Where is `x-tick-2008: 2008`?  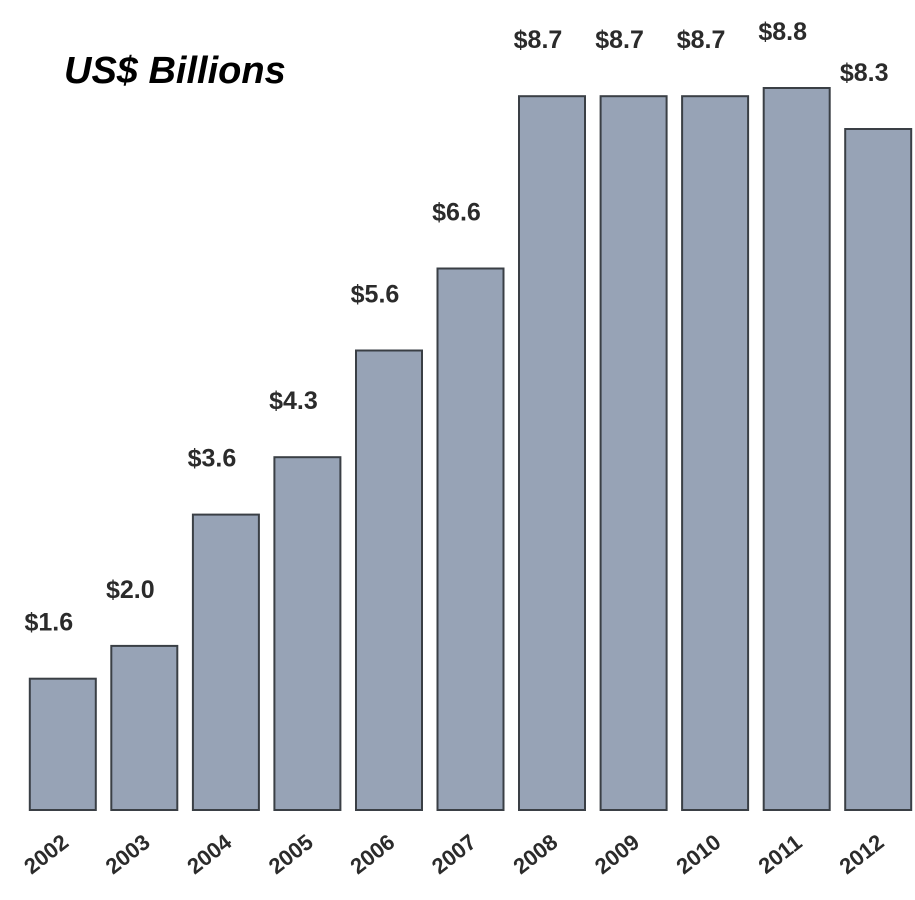
x-tick-2008: 2008 is located at coordinates (535, 854).